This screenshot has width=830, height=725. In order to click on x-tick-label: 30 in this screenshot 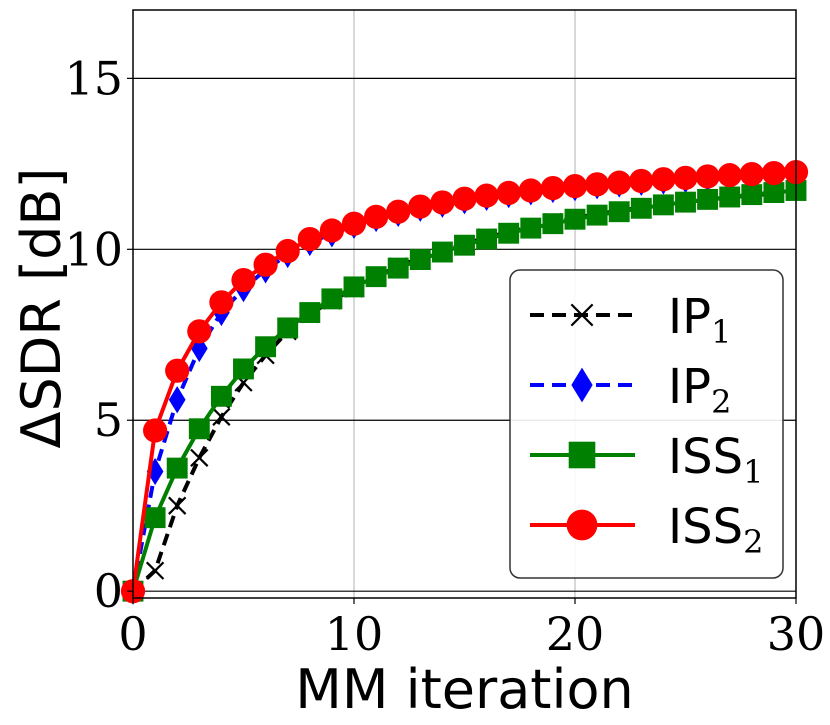, I will do `click(796, 634)`.